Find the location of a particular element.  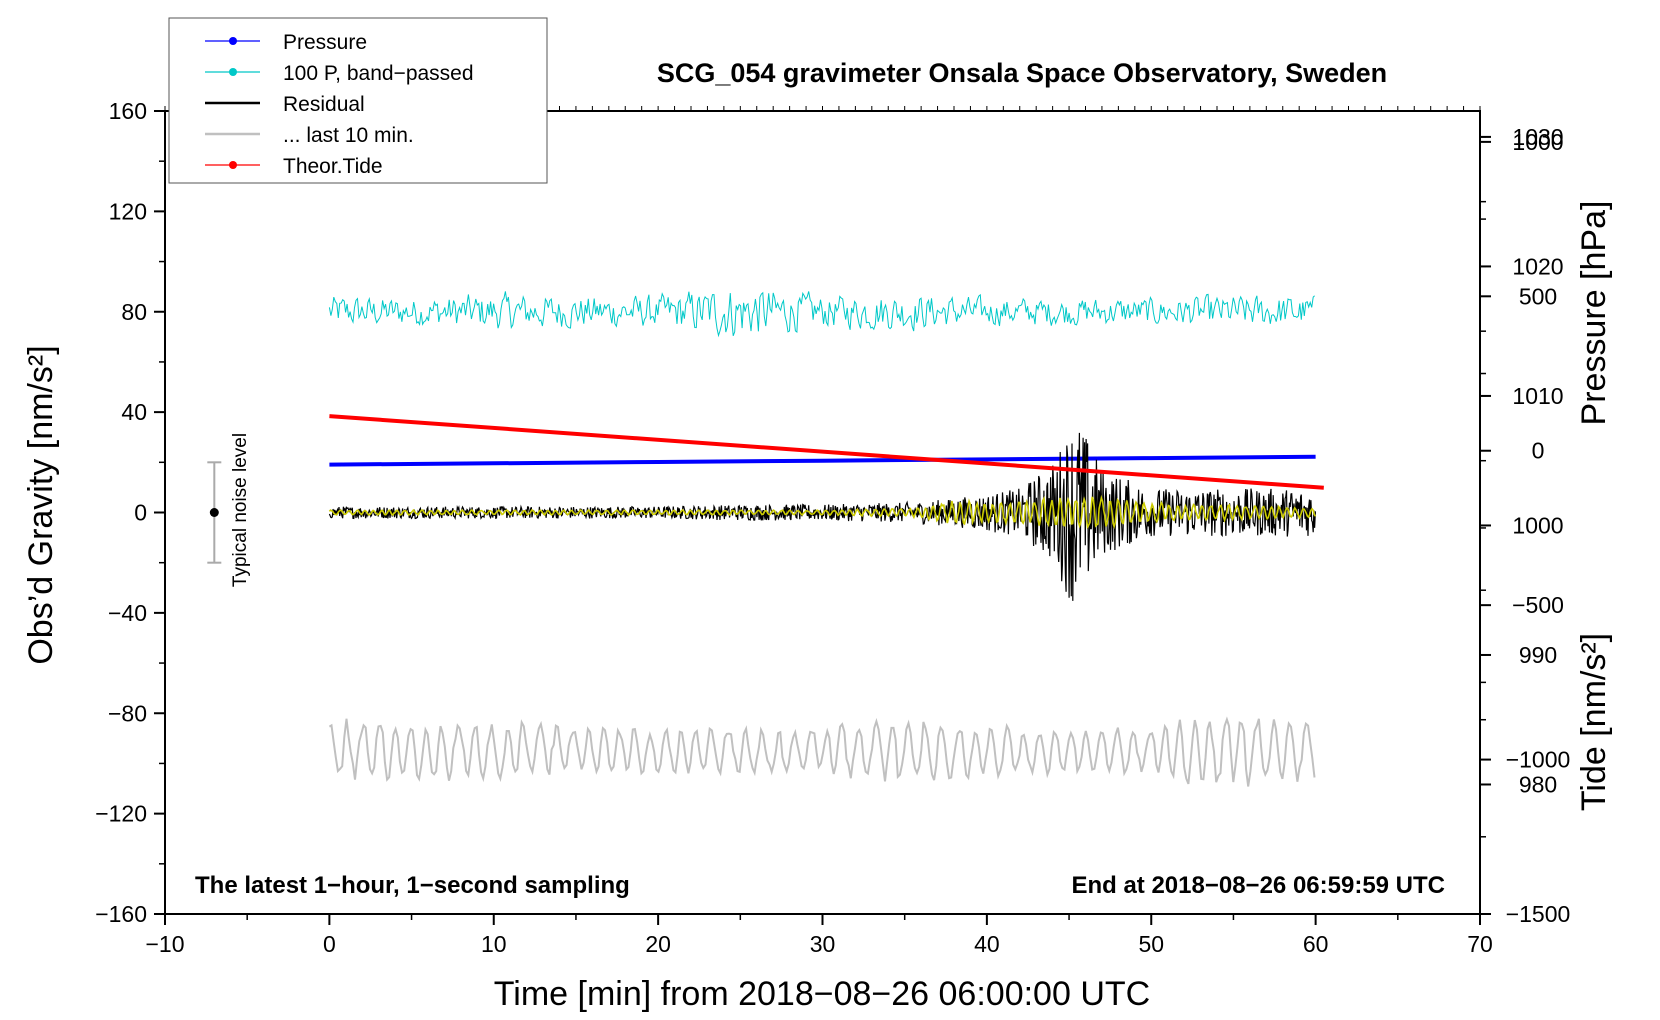

noise-bar-center is located at coordinates (214, 512).